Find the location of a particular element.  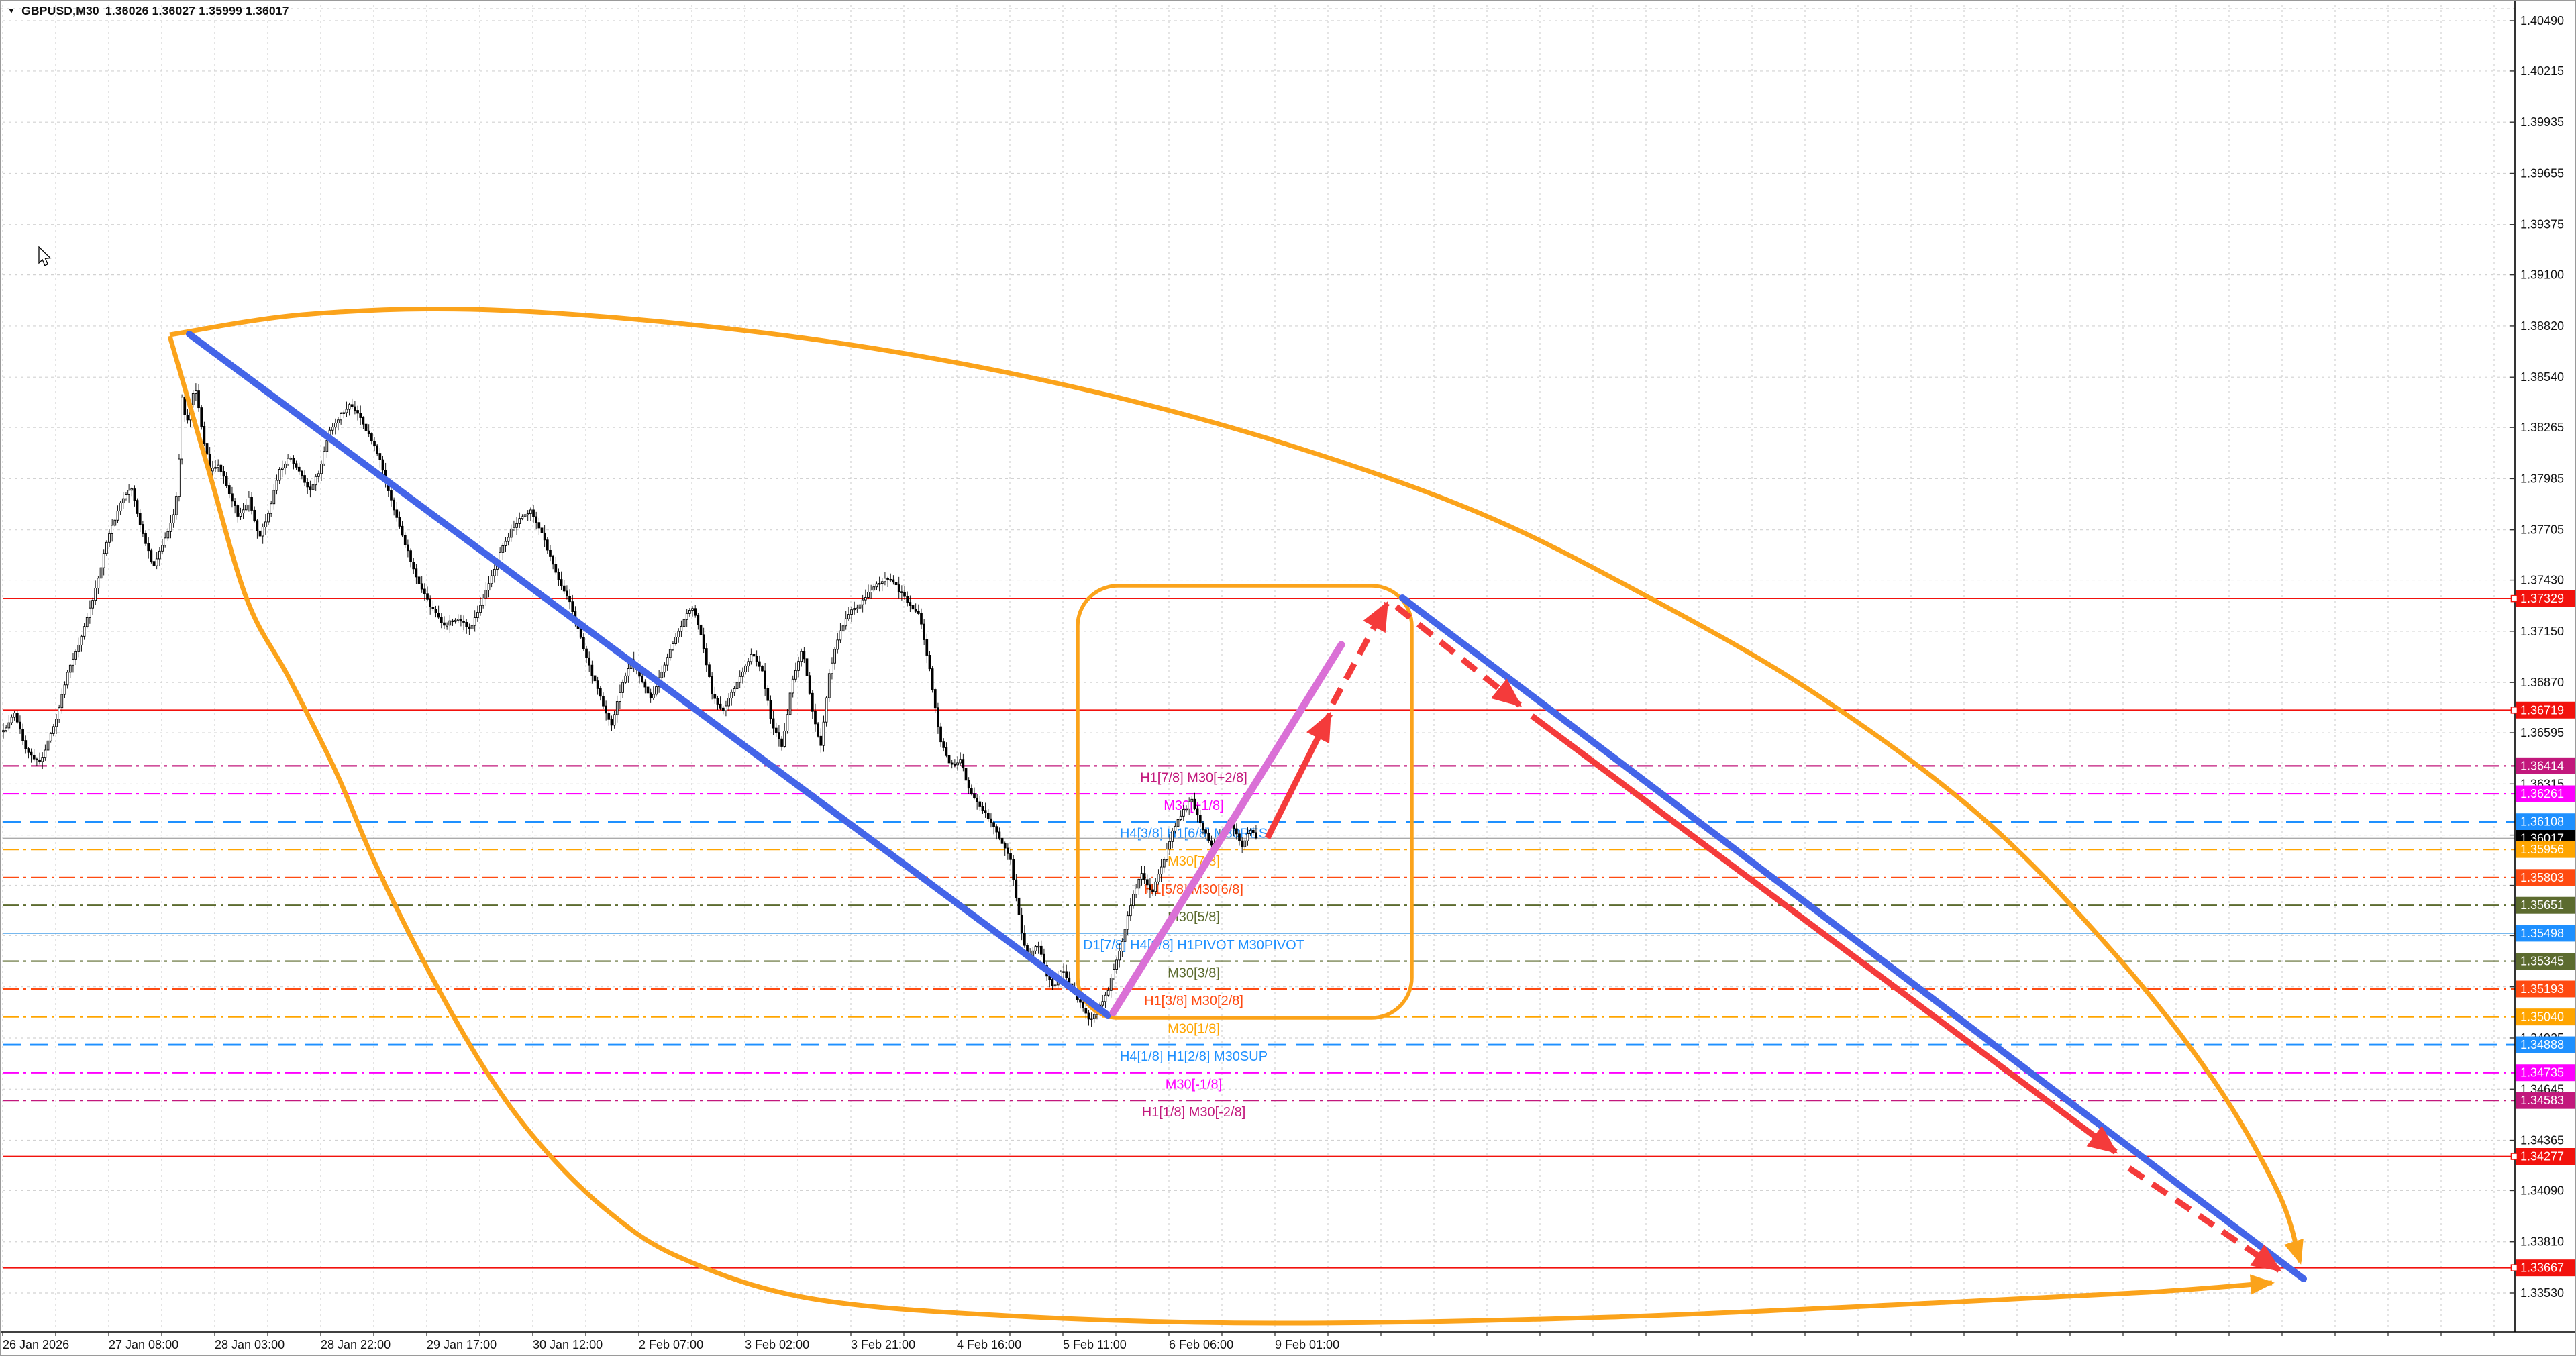

level-line-1.35498: D1[7/8] H4[2/8] H1PIVOT M30PIVOT is located at coordinates (1259, 943).